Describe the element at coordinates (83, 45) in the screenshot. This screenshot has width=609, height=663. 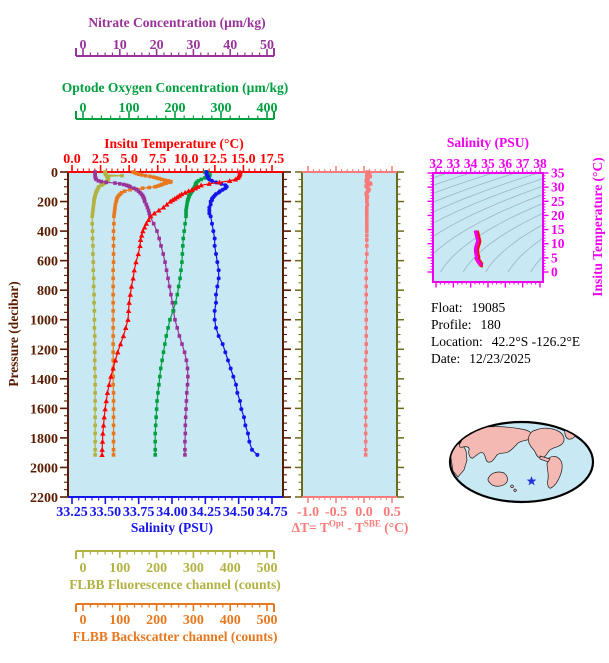
I see `tick-label: 0` at that location.